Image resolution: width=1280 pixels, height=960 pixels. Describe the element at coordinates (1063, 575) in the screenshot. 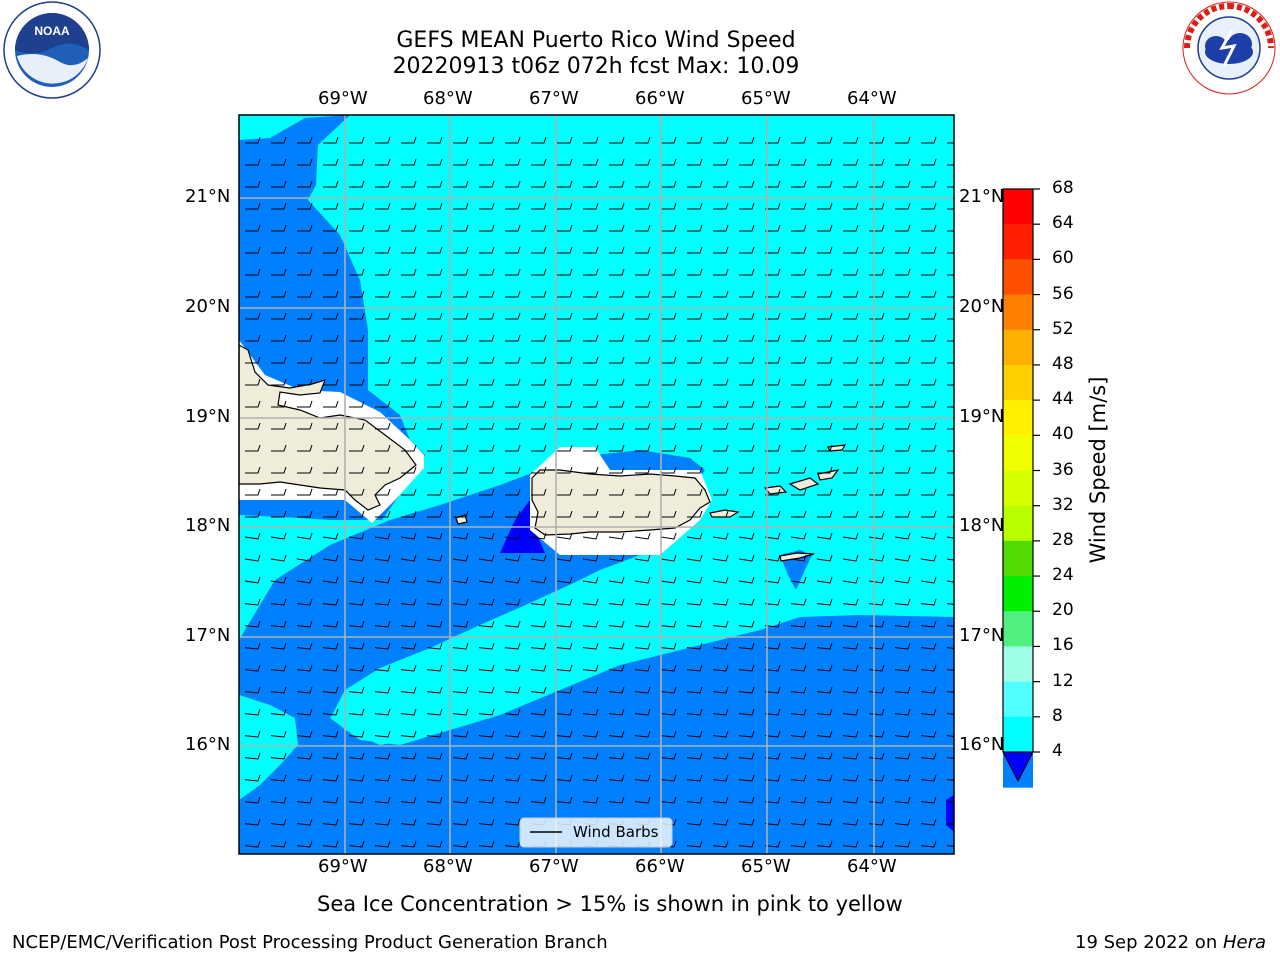

I see `colorbar-tick-label: 24` at that location.